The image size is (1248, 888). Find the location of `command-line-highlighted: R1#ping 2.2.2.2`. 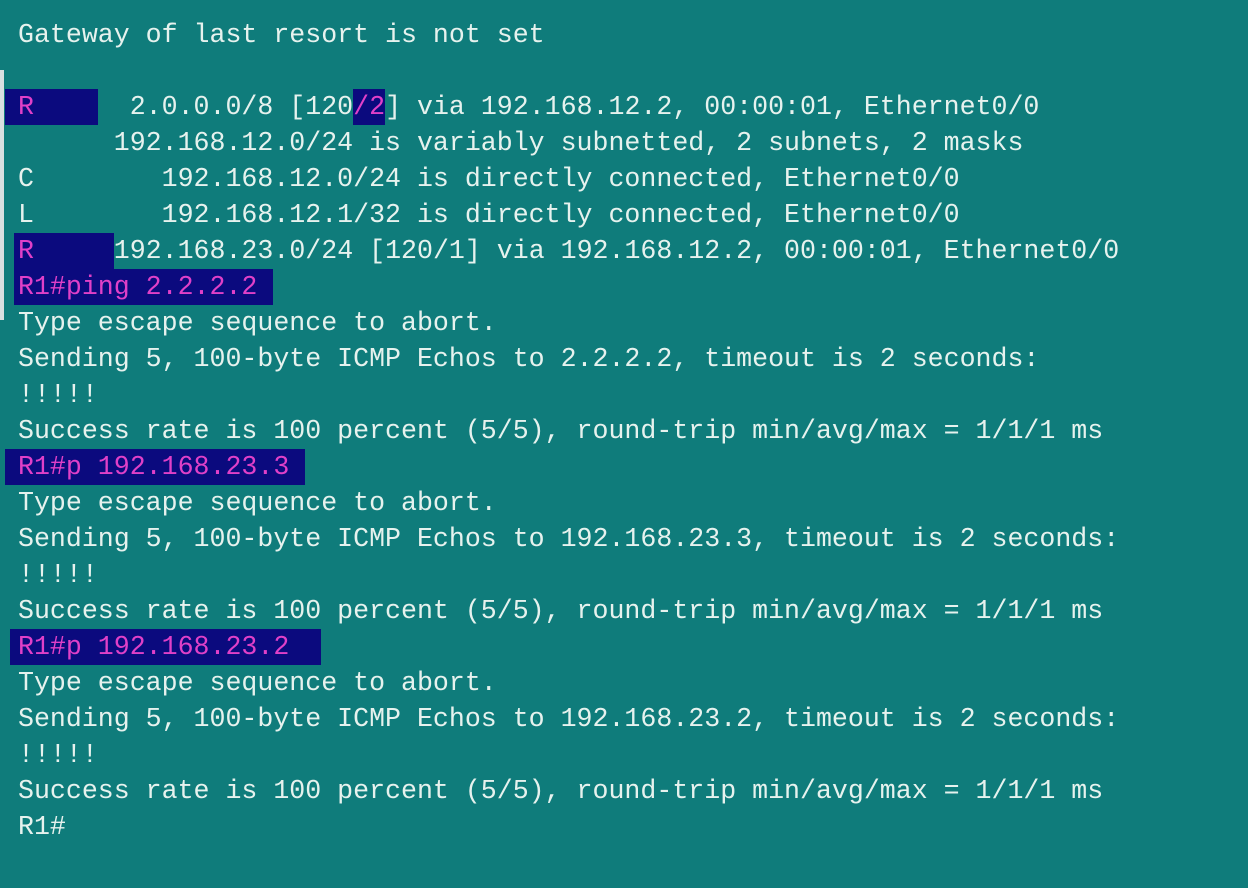

command-line-highlighted: R1#ping 2.2.2.2 is located at coordinates (566, 287).